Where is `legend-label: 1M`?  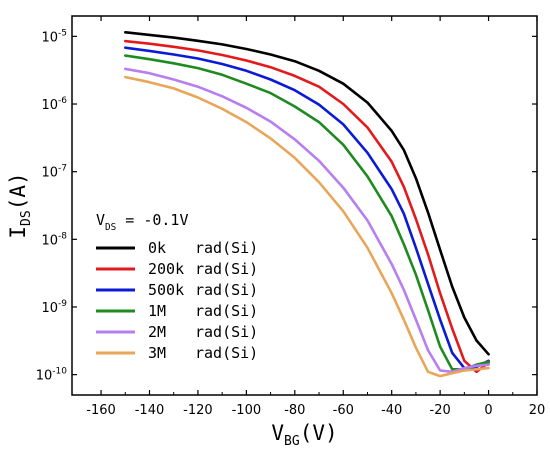 legend-label: 1M is located at coordinates (157, 311).